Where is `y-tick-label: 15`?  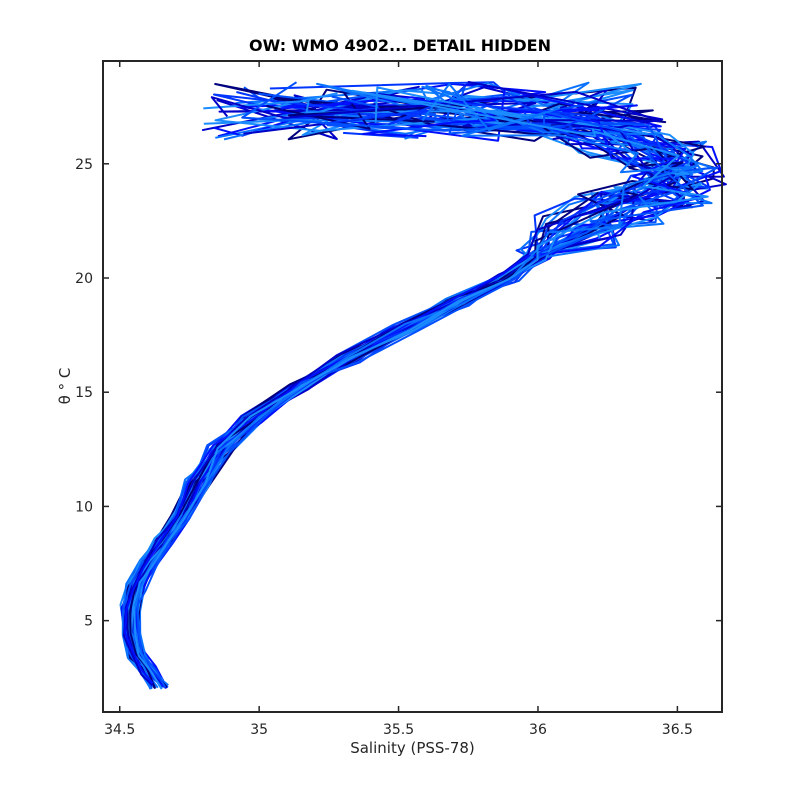 y-tick-label: 15 is located at coordinates (84, 393).